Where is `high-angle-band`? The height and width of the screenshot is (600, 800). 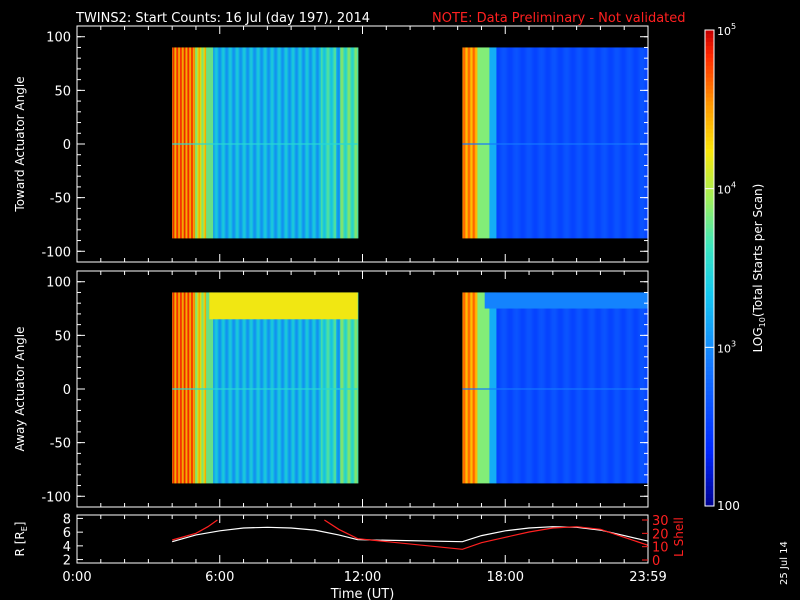 high-angle-band is located at coordinates (283, 306).